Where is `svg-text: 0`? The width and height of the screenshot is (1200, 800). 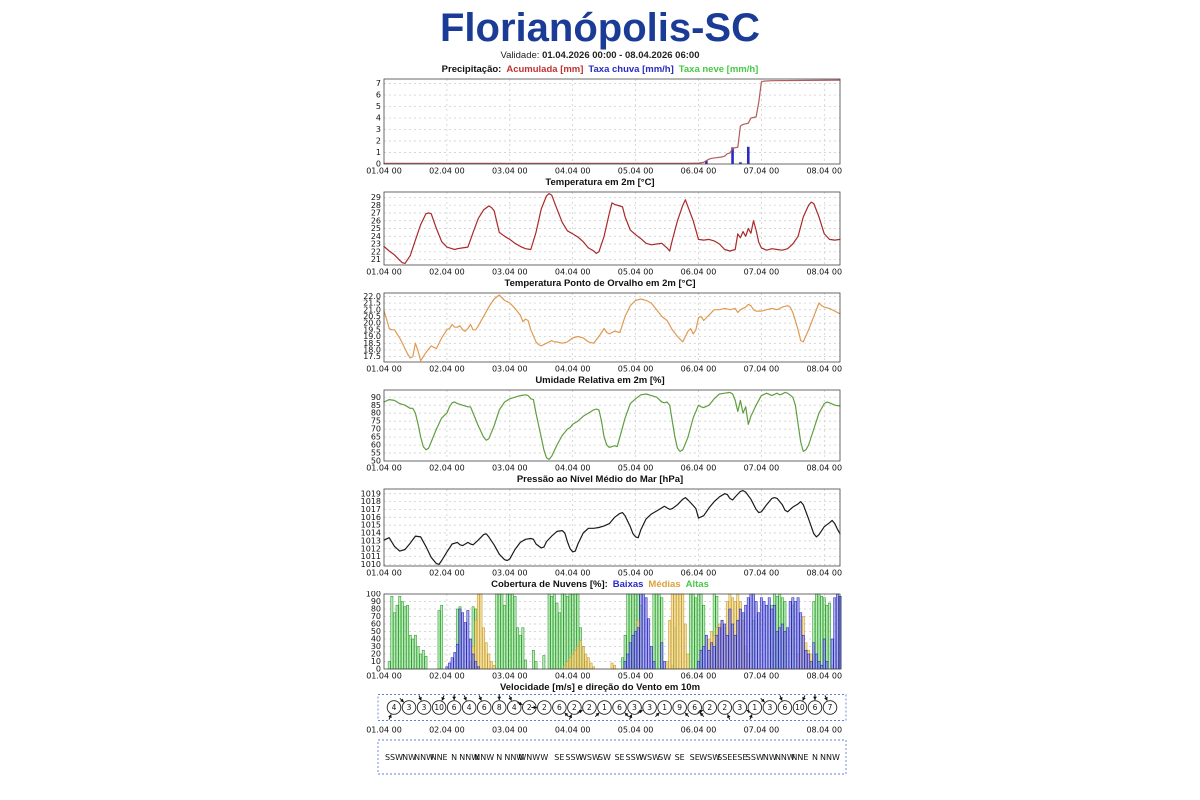
svg-text: 0 is located at coordinates (378, 164).